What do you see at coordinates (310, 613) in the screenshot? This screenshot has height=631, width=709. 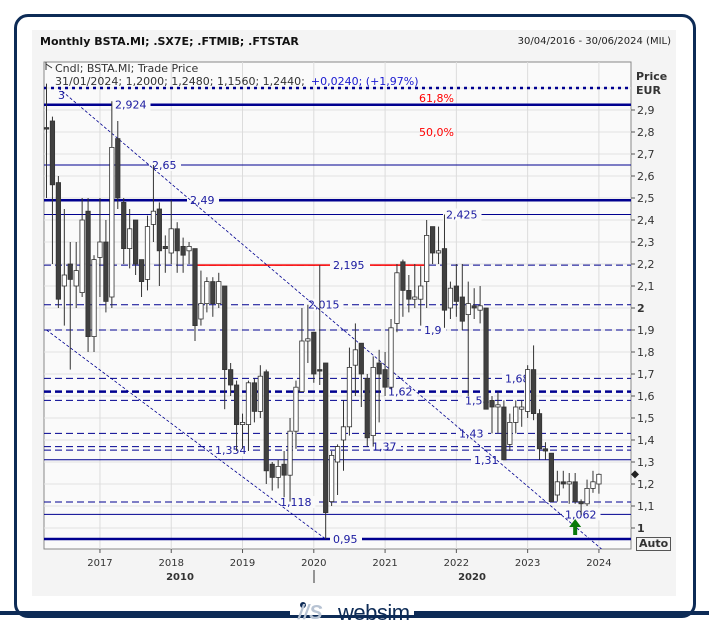 I see `logo-mark-icon: //S` at bounding box center [310, 613].